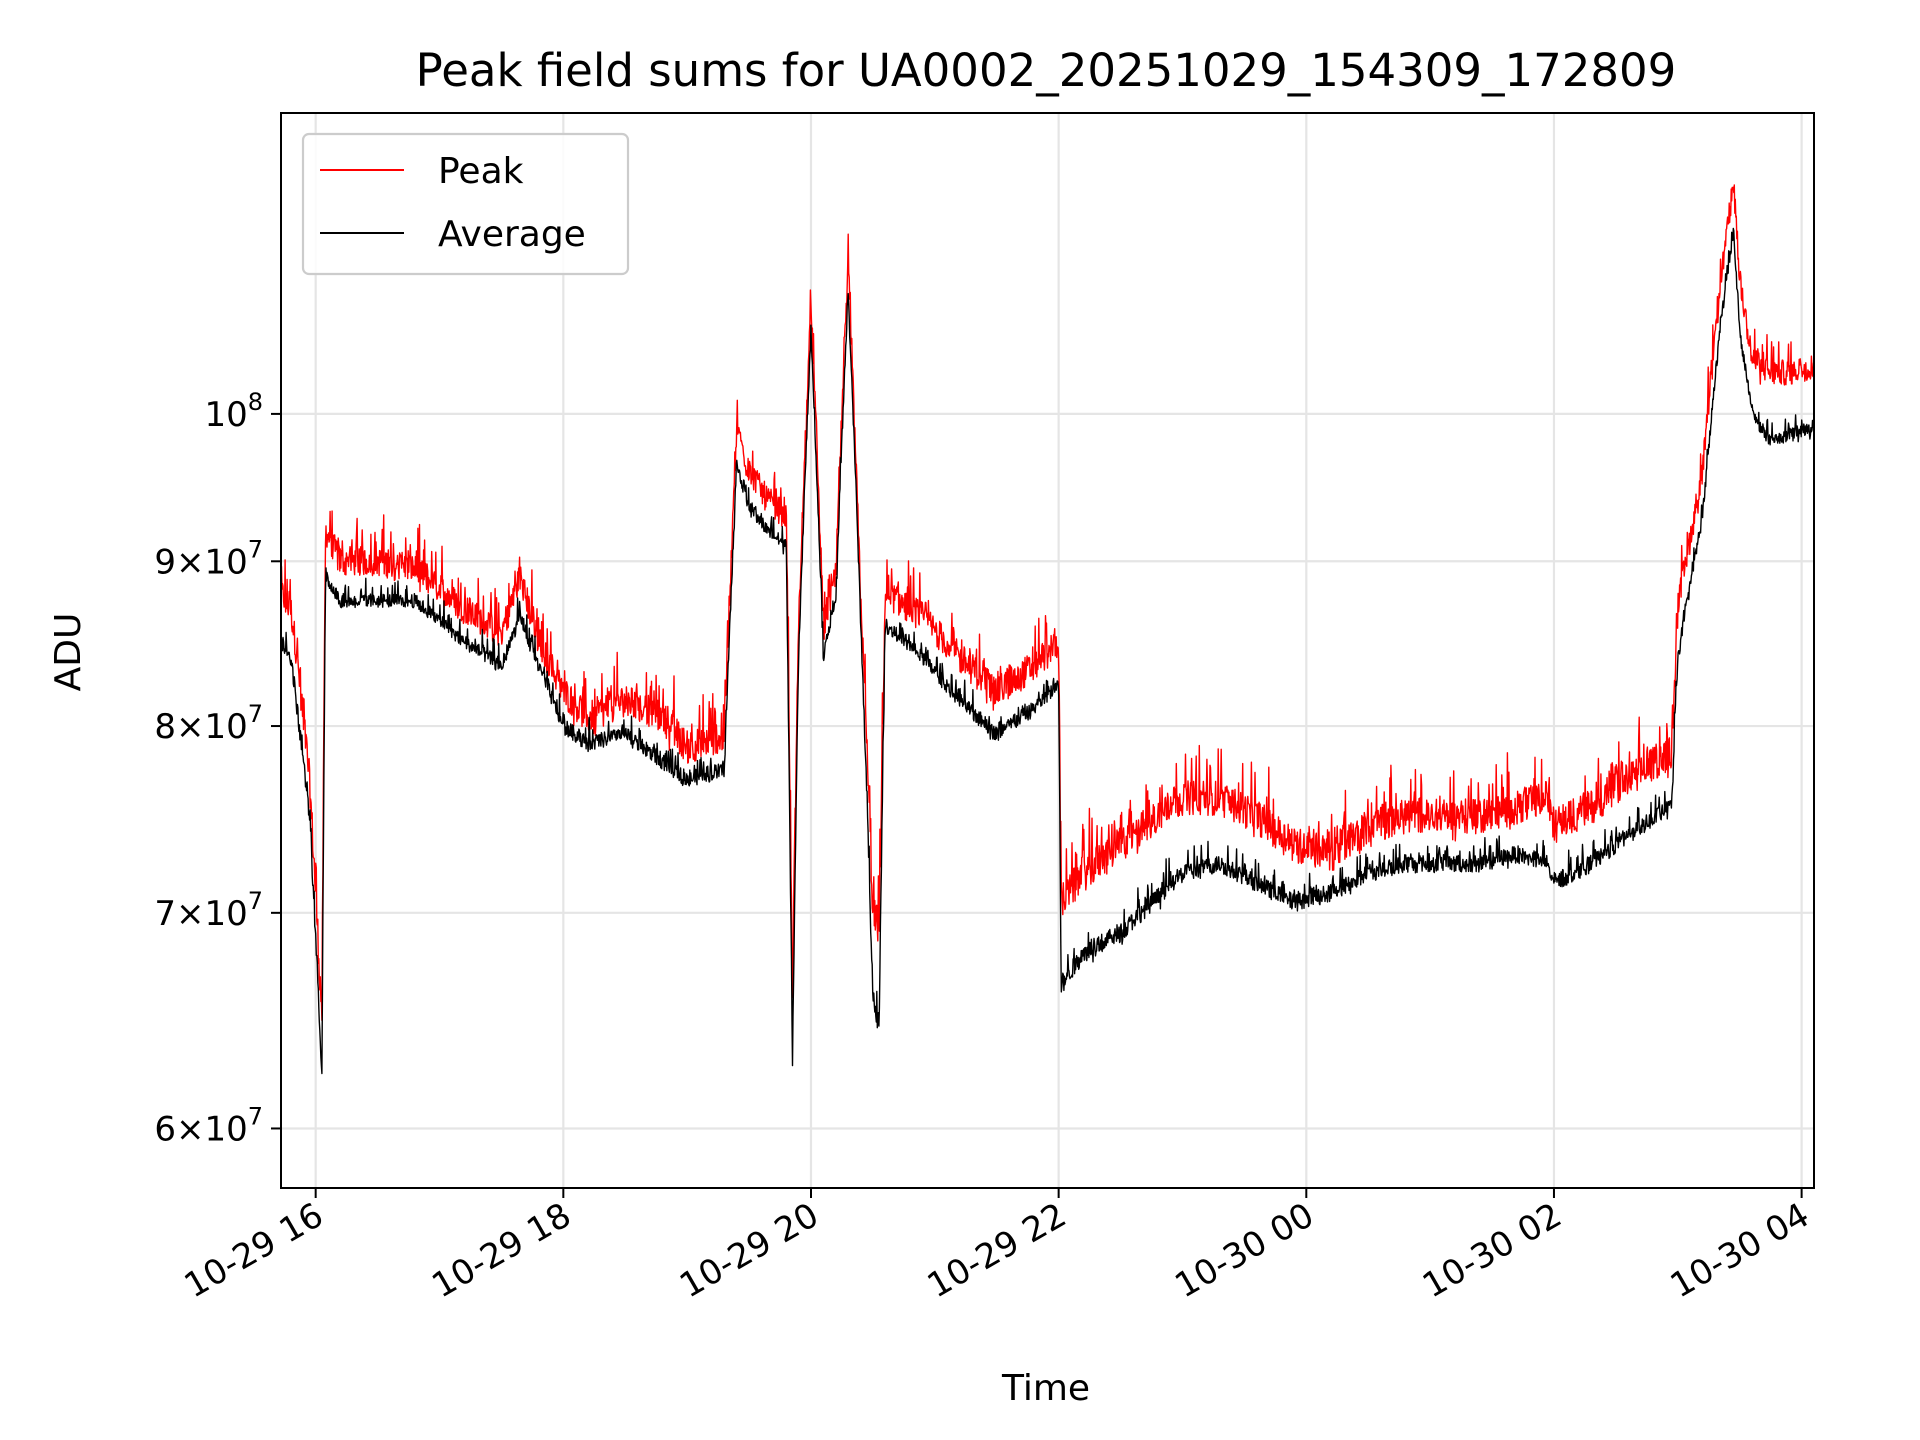 Image resolution: width=1920 pixels, height=1440 pixels. I want to click on y-tick-label: 9×10⁷, so click(208, 558).